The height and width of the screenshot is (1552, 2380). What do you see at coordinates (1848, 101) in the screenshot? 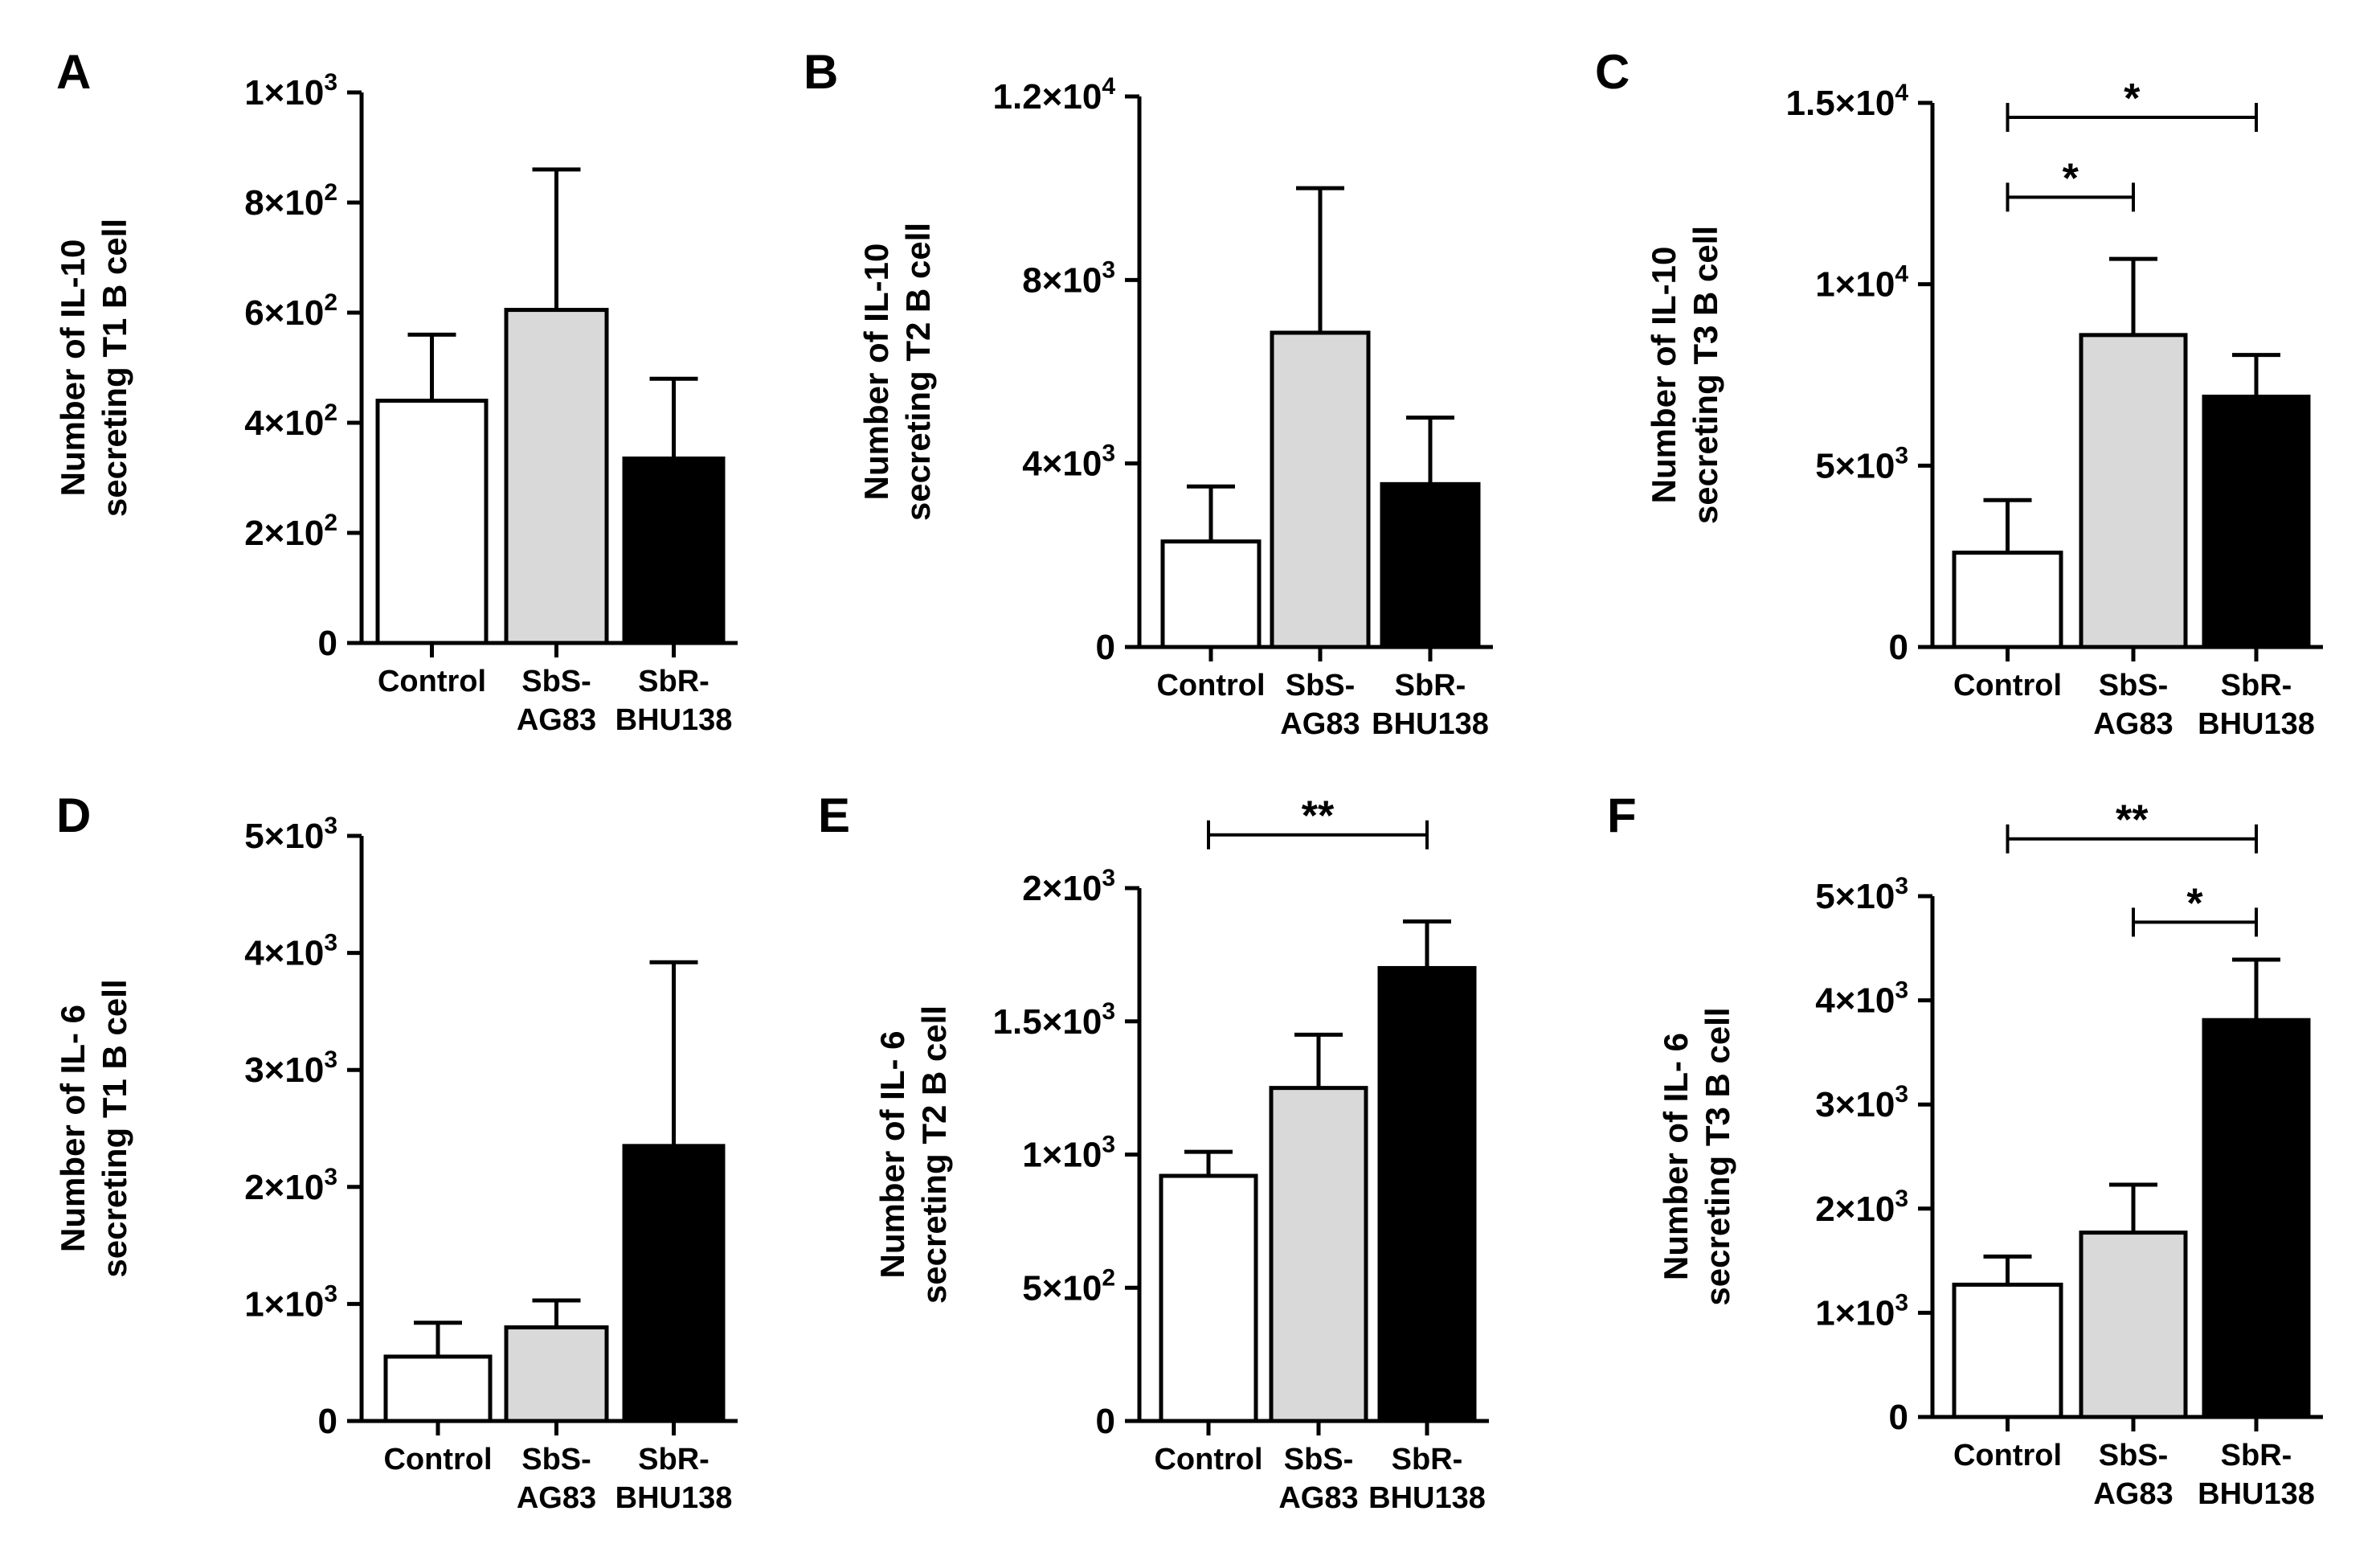
I see `y-tick-label: 1.5×10⁴` at bounding box center [1848, 101].